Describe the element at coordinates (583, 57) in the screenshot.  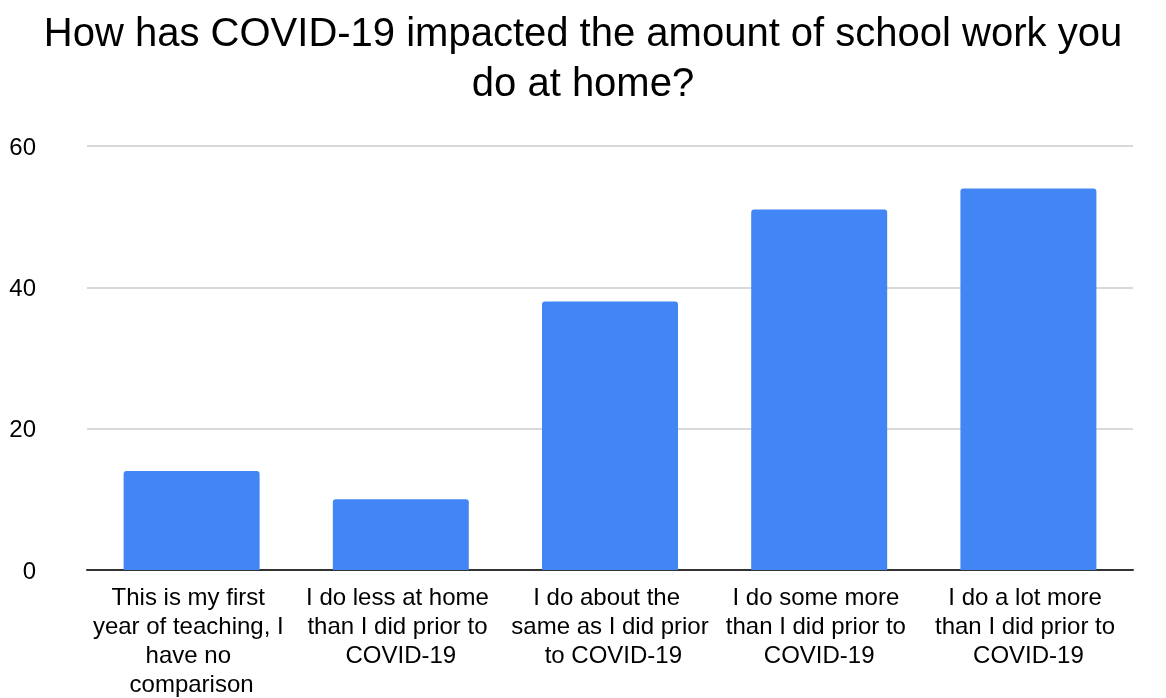
I see `chart-title: How has COVID-19 impacted the amount of school work you do at home?` at that location.